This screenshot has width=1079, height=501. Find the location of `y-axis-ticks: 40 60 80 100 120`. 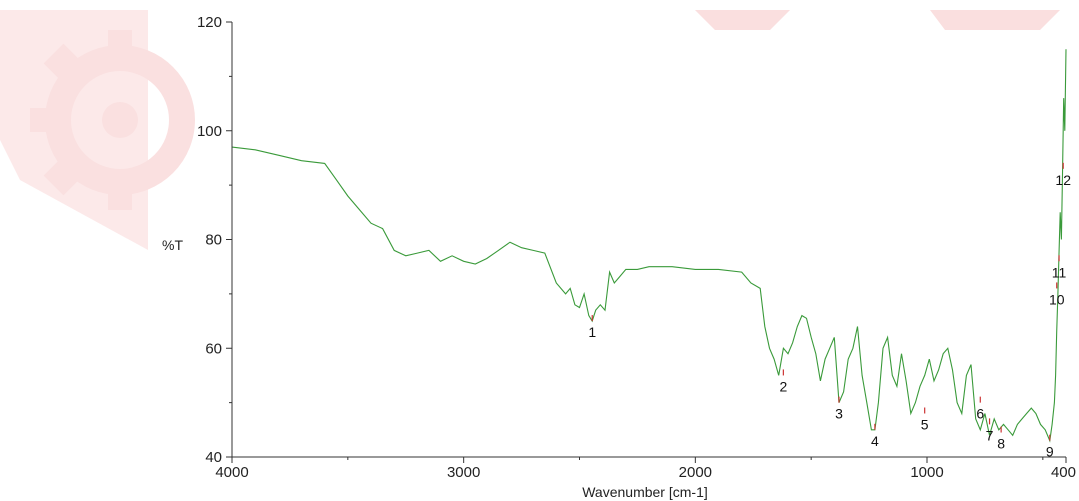

y-axis-ticks: 40 60 80 100 120 is located at coordinates (214, 240).